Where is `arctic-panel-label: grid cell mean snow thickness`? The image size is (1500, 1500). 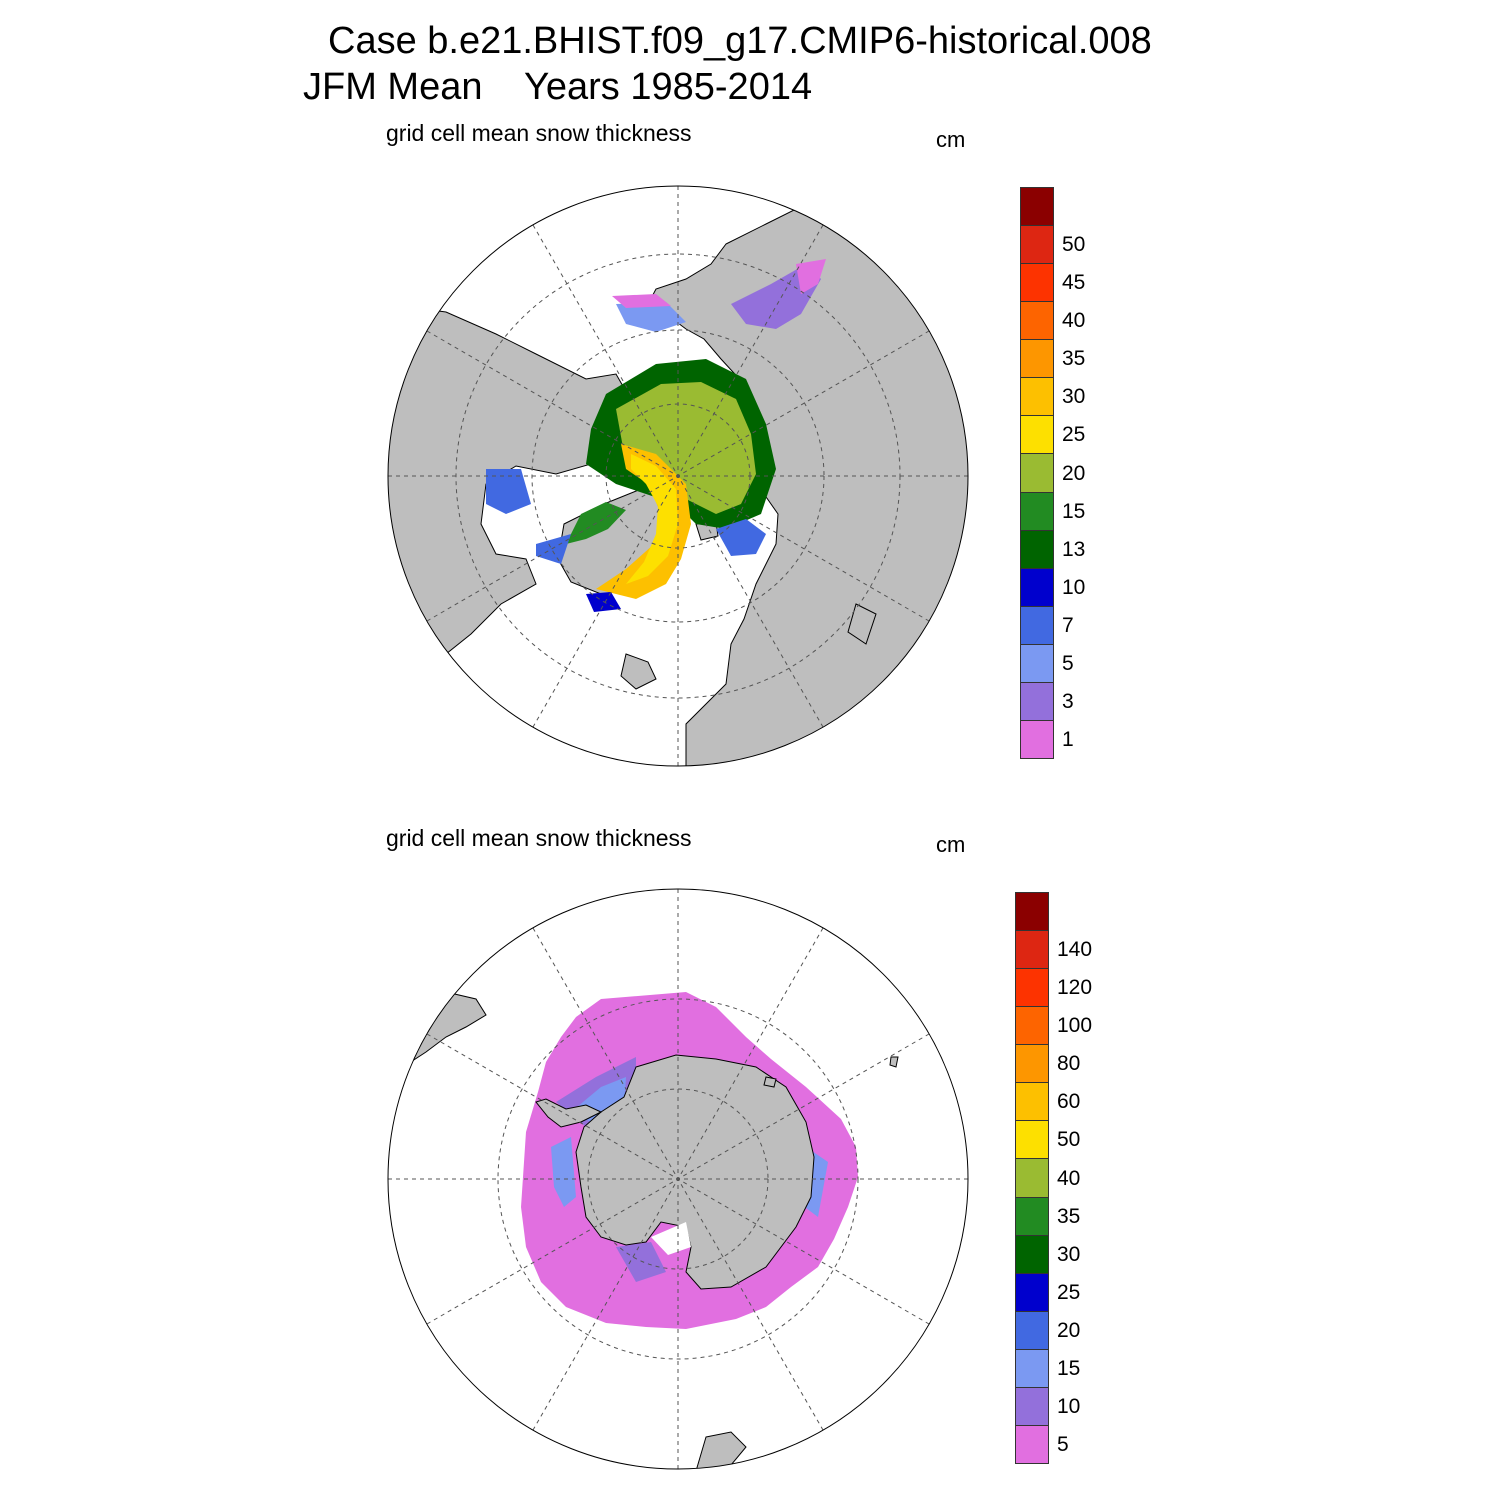
arctic-panel-label: grid cell mean snow thickness is located at coordinates (539, 133).